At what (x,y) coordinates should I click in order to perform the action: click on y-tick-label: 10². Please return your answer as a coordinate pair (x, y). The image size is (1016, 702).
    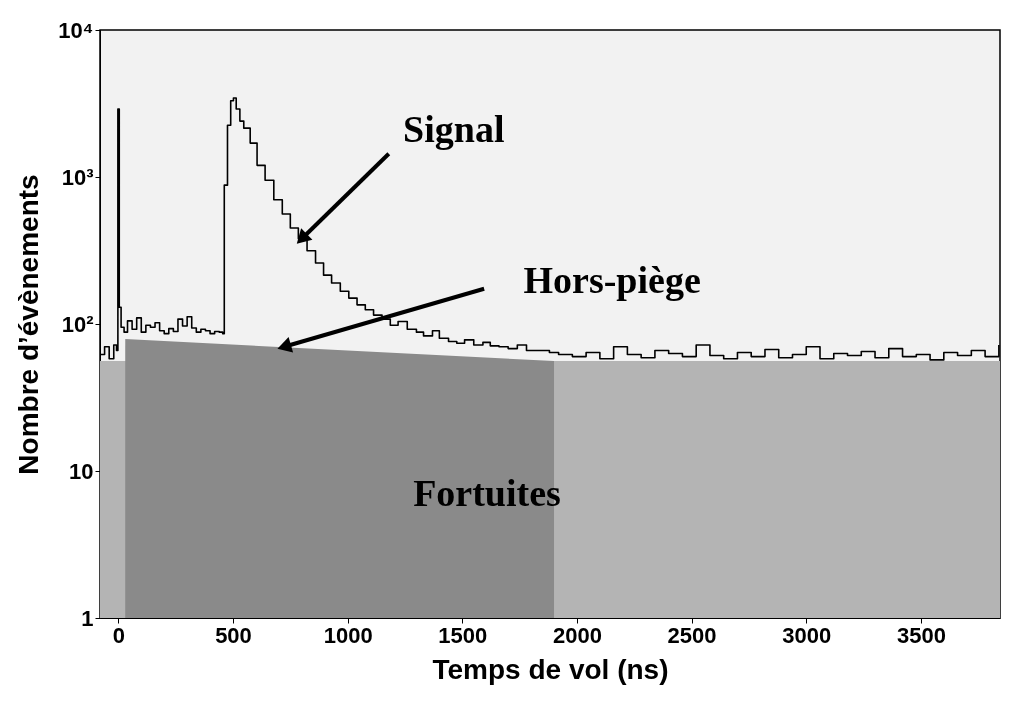
    Looking at the image, I should click on (77, 324).